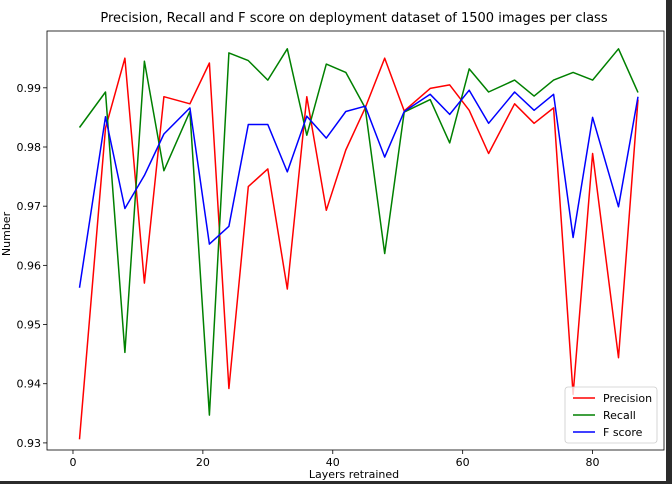  Describe the element at coordinates (29, 88) in the screenshot. I see `y-tick-label: 0.99` at that location.